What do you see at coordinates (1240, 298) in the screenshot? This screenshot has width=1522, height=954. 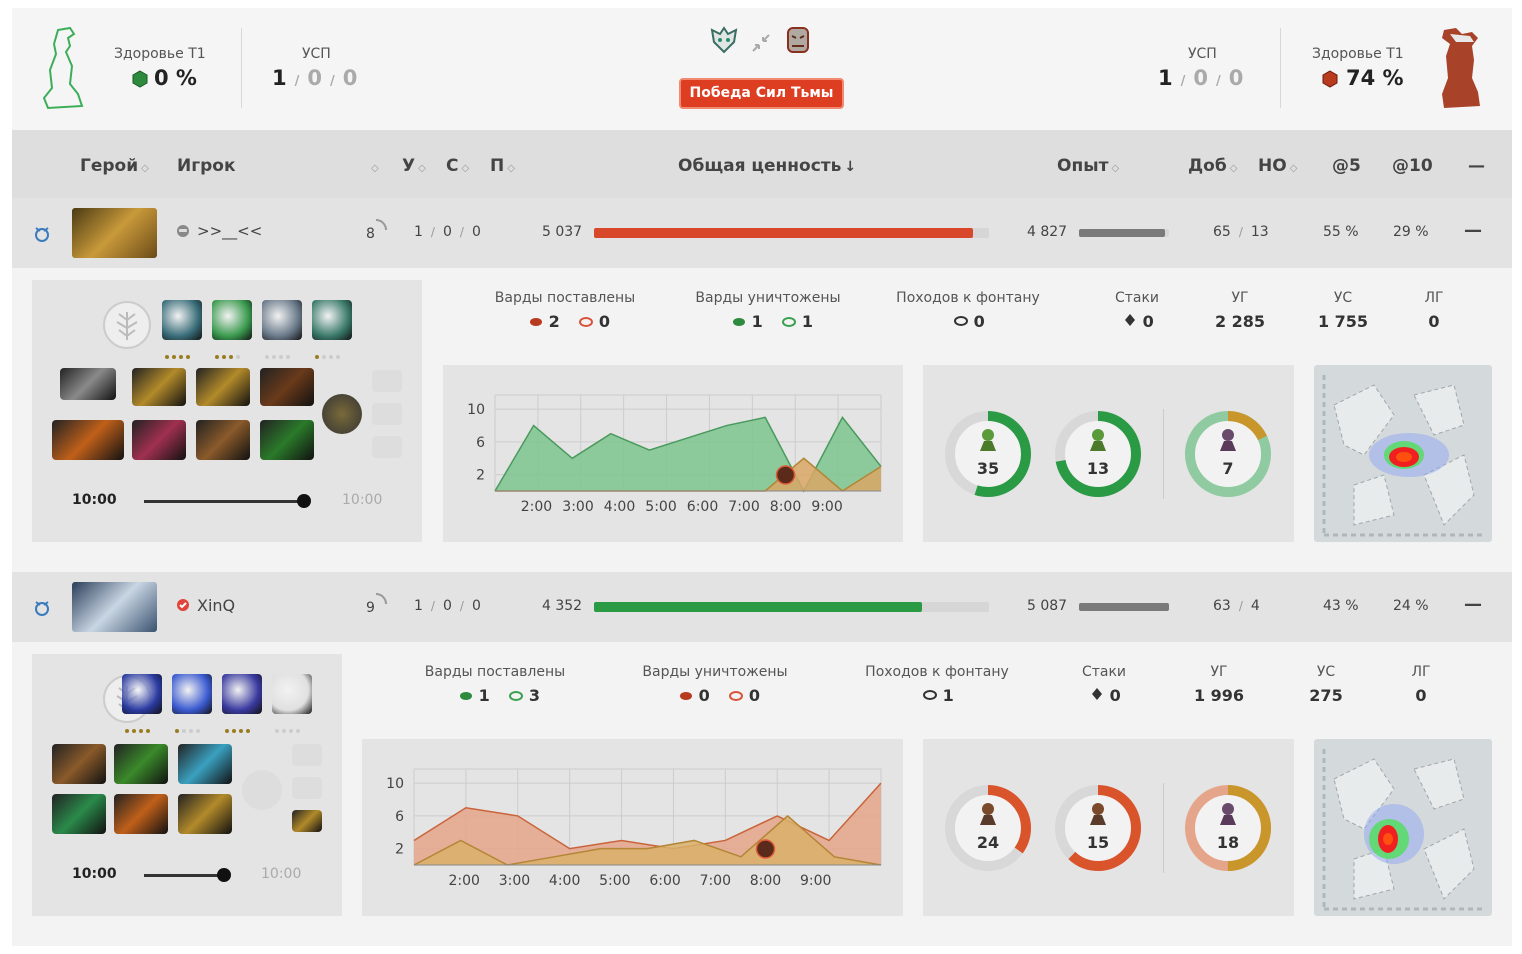 I see `stat-label: УГ` at bounding box center [1240, 298].